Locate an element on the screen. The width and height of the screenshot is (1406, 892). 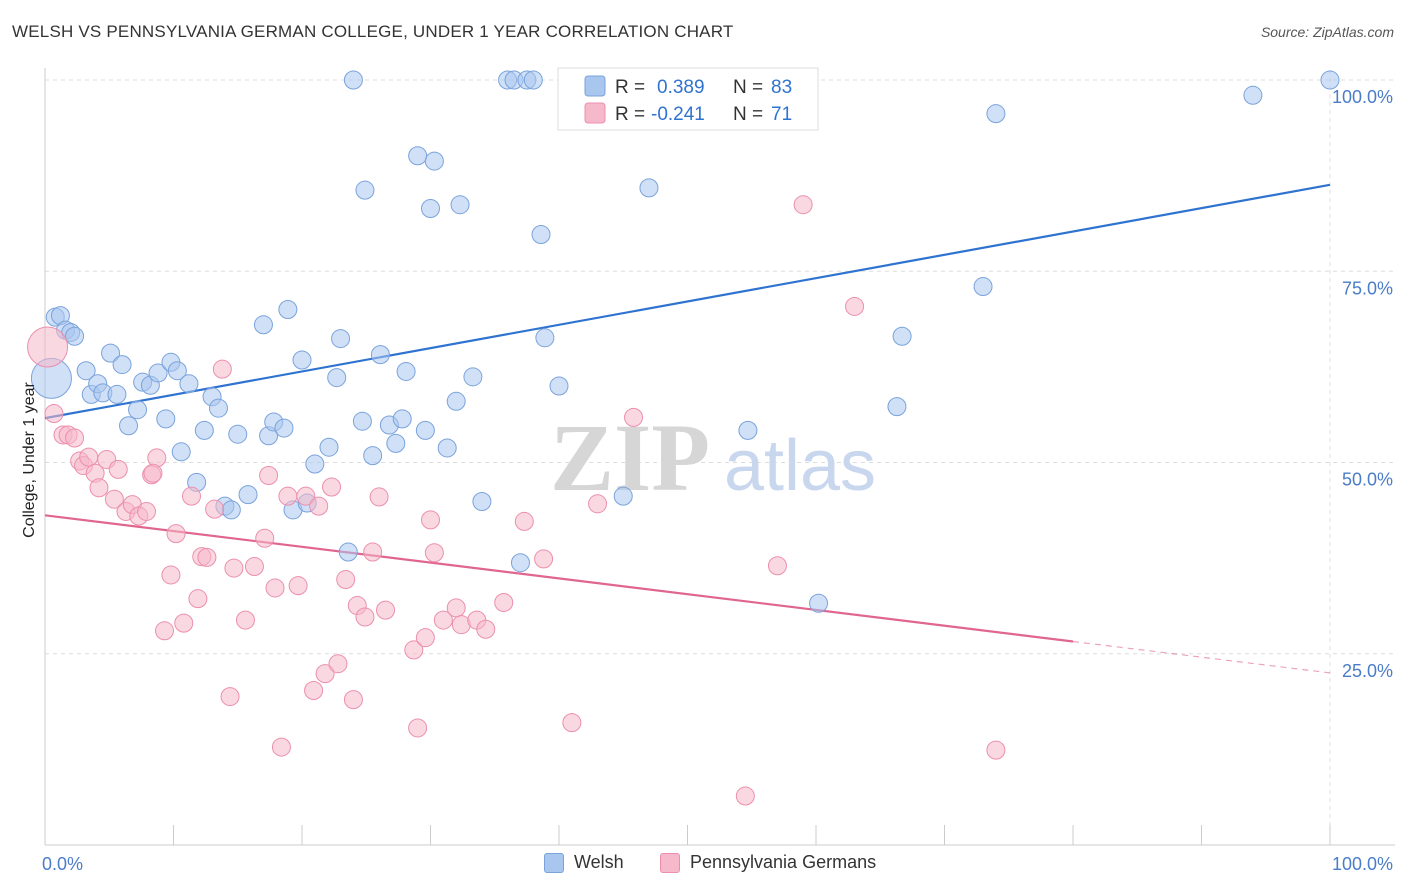
bottom-legend-welsh: Welsh is located at coordinates (584, 862).